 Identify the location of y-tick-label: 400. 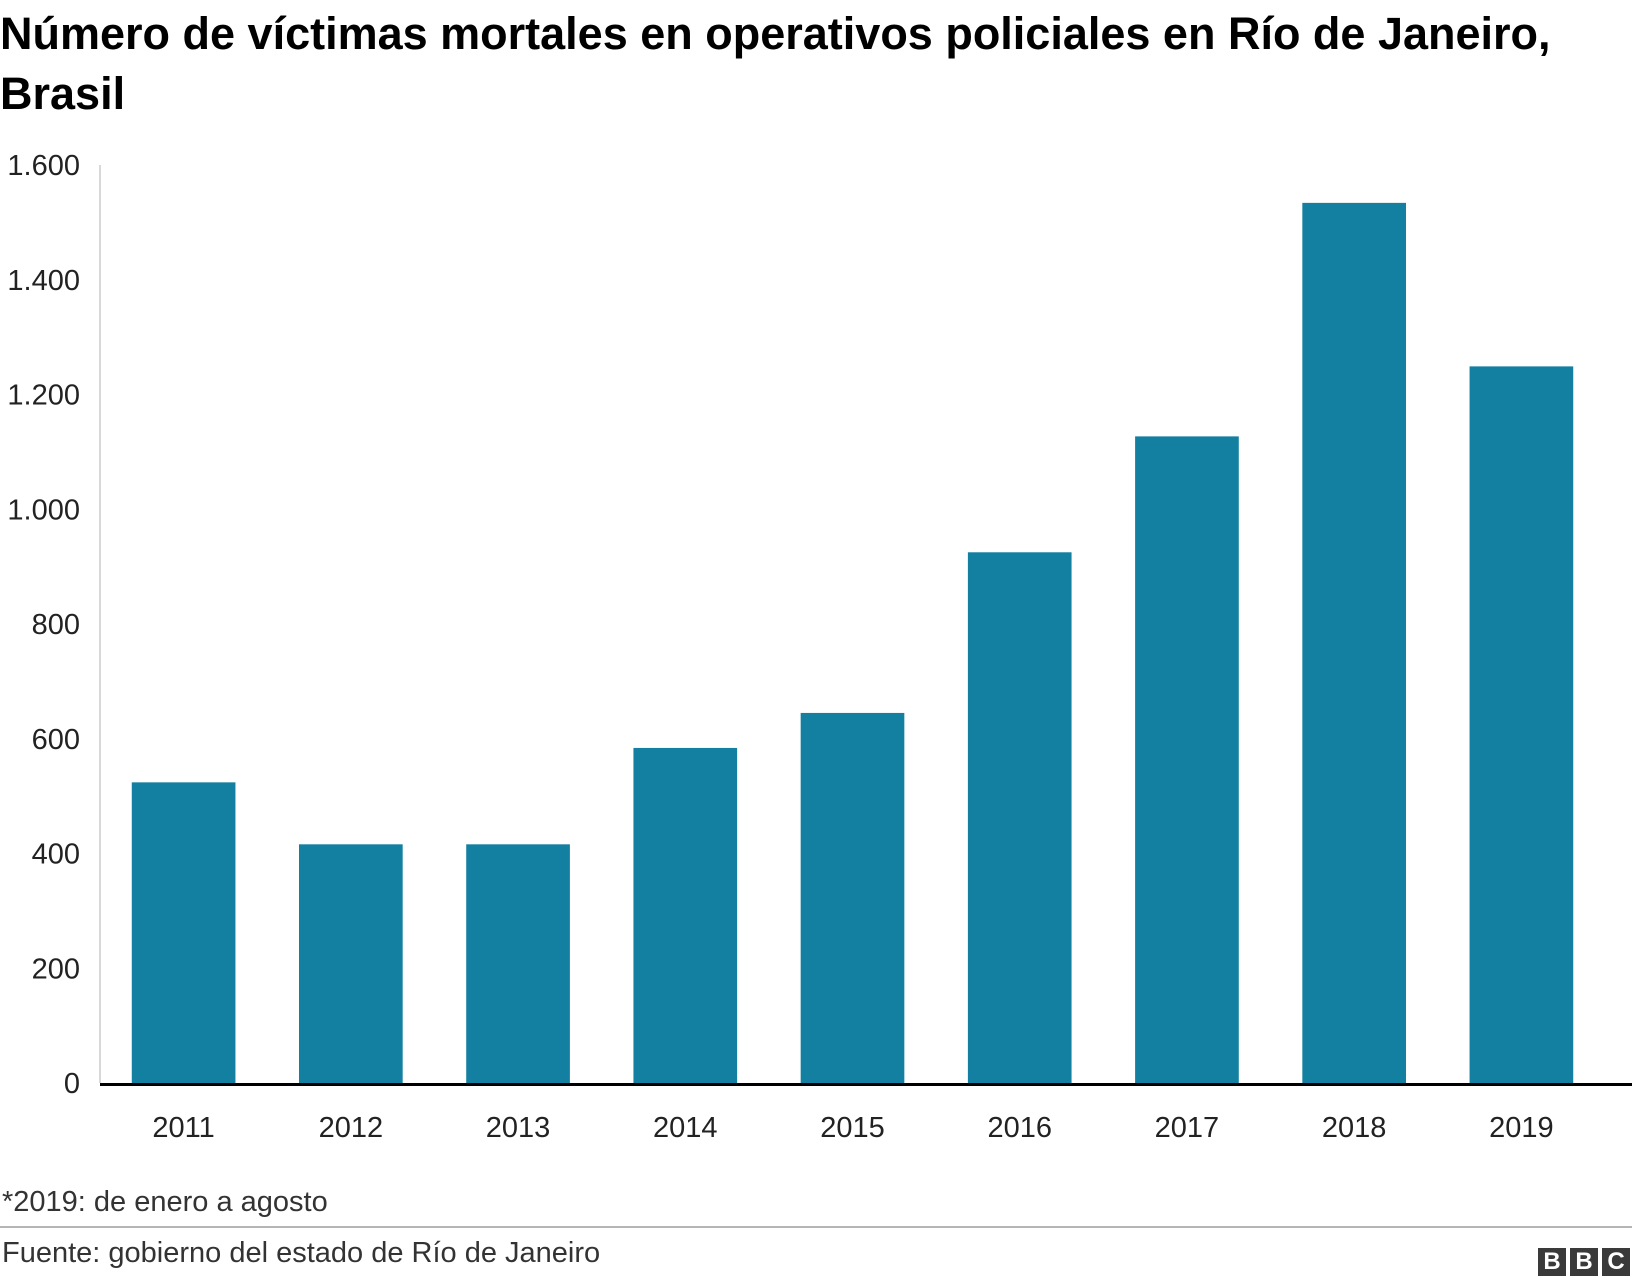
(56, 855).